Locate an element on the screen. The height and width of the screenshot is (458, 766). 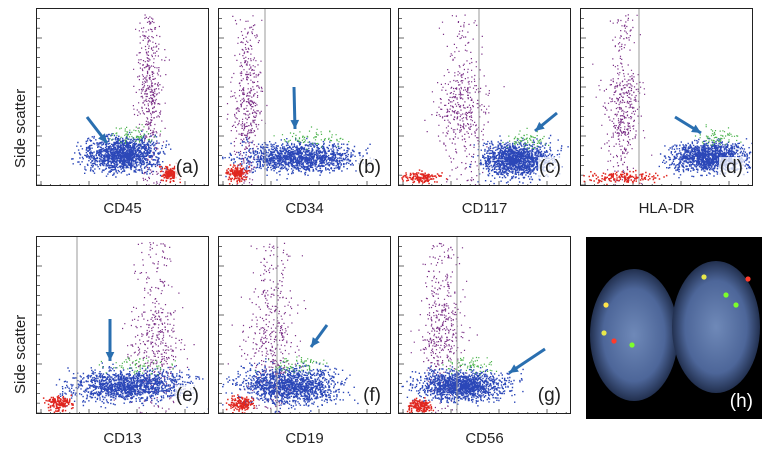
panel-e-cd13: (e) is located at coordinates (122, 325).